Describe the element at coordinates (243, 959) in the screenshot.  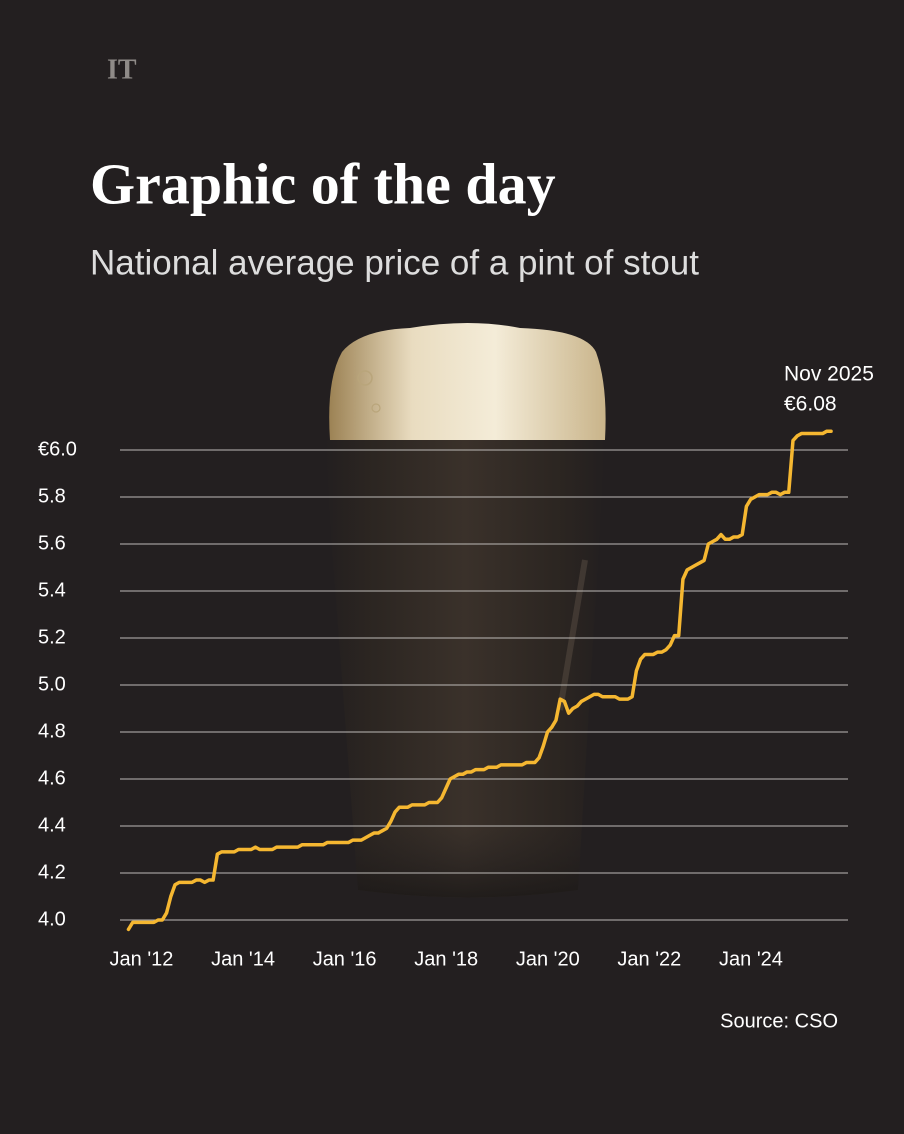
I see `x-tick-label: Jan '14` at that location.